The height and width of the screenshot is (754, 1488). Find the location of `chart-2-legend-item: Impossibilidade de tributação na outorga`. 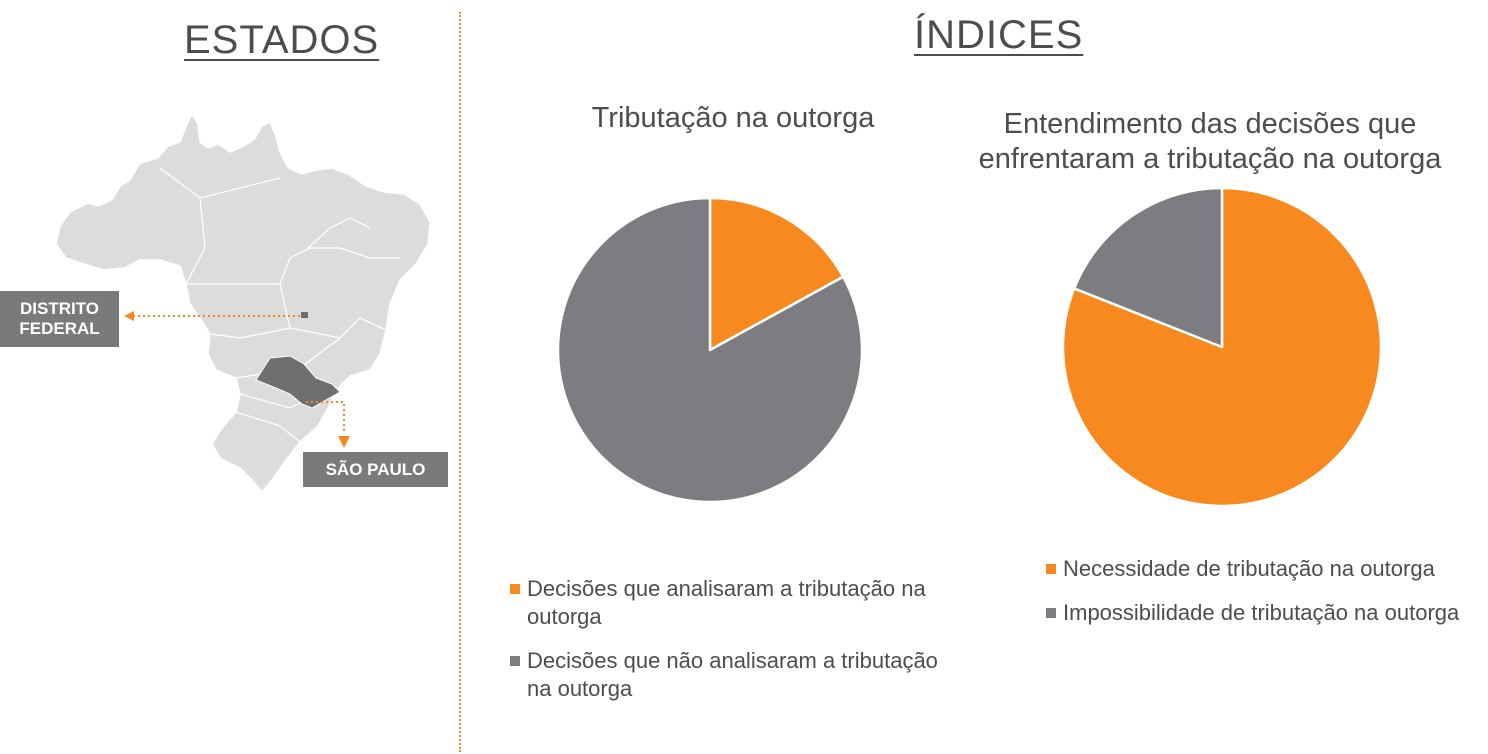

chart-2-legend-item: Impossibilidade de tributação na outorga is located at coordinates (1256, 613).